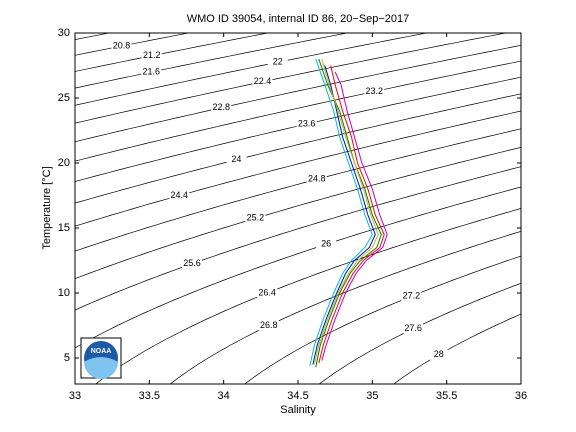 This screenshot has width=576, height=432. I want to click on y-axis-label: Temperature [°C], so click(47, 207).